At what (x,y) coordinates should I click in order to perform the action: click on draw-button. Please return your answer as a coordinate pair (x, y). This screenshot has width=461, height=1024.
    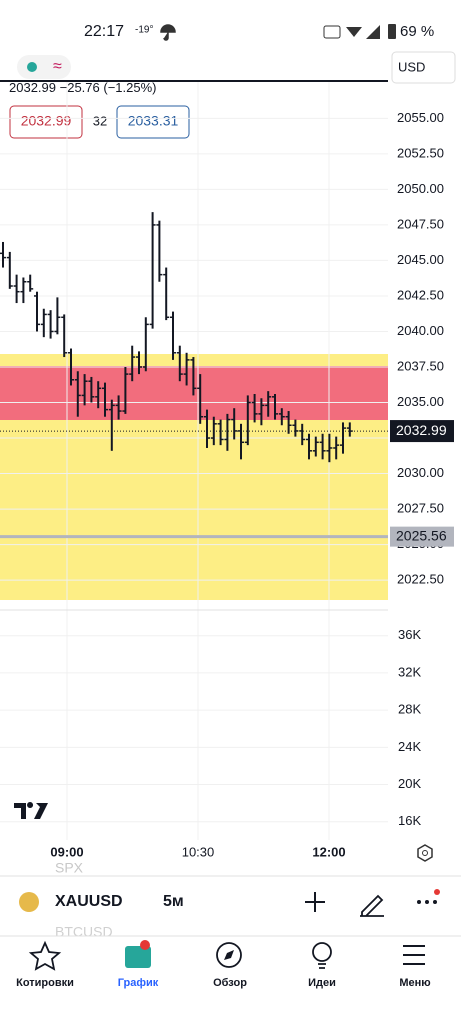
    Looking at the image, I should click on (372, 905).